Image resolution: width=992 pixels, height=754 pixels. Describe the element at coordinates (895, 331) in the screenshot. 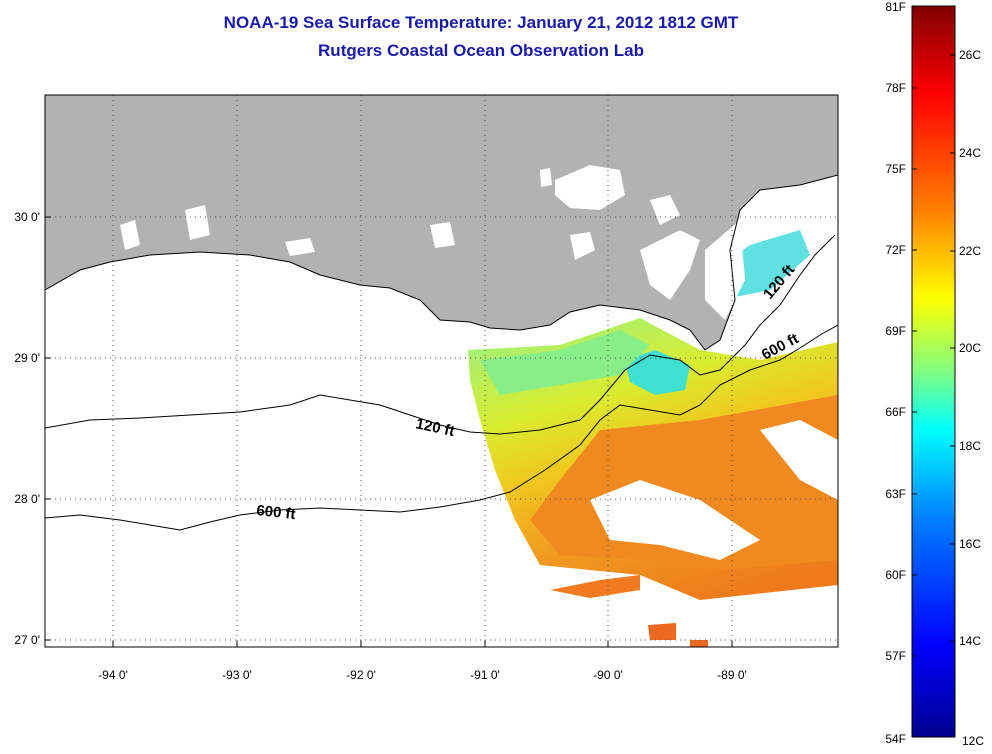

I see `colorbar-f-label: 69F` at that location.